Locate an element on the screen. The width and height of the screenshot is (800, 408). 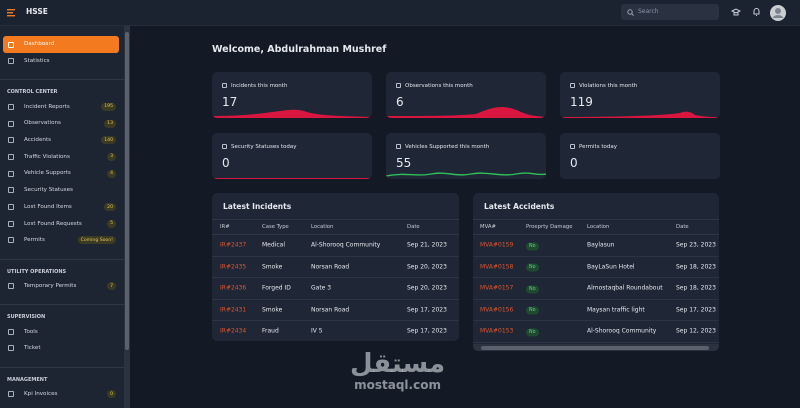
stat-card: Vehicles Supported this month 55 is located at coordinates (466, 156).